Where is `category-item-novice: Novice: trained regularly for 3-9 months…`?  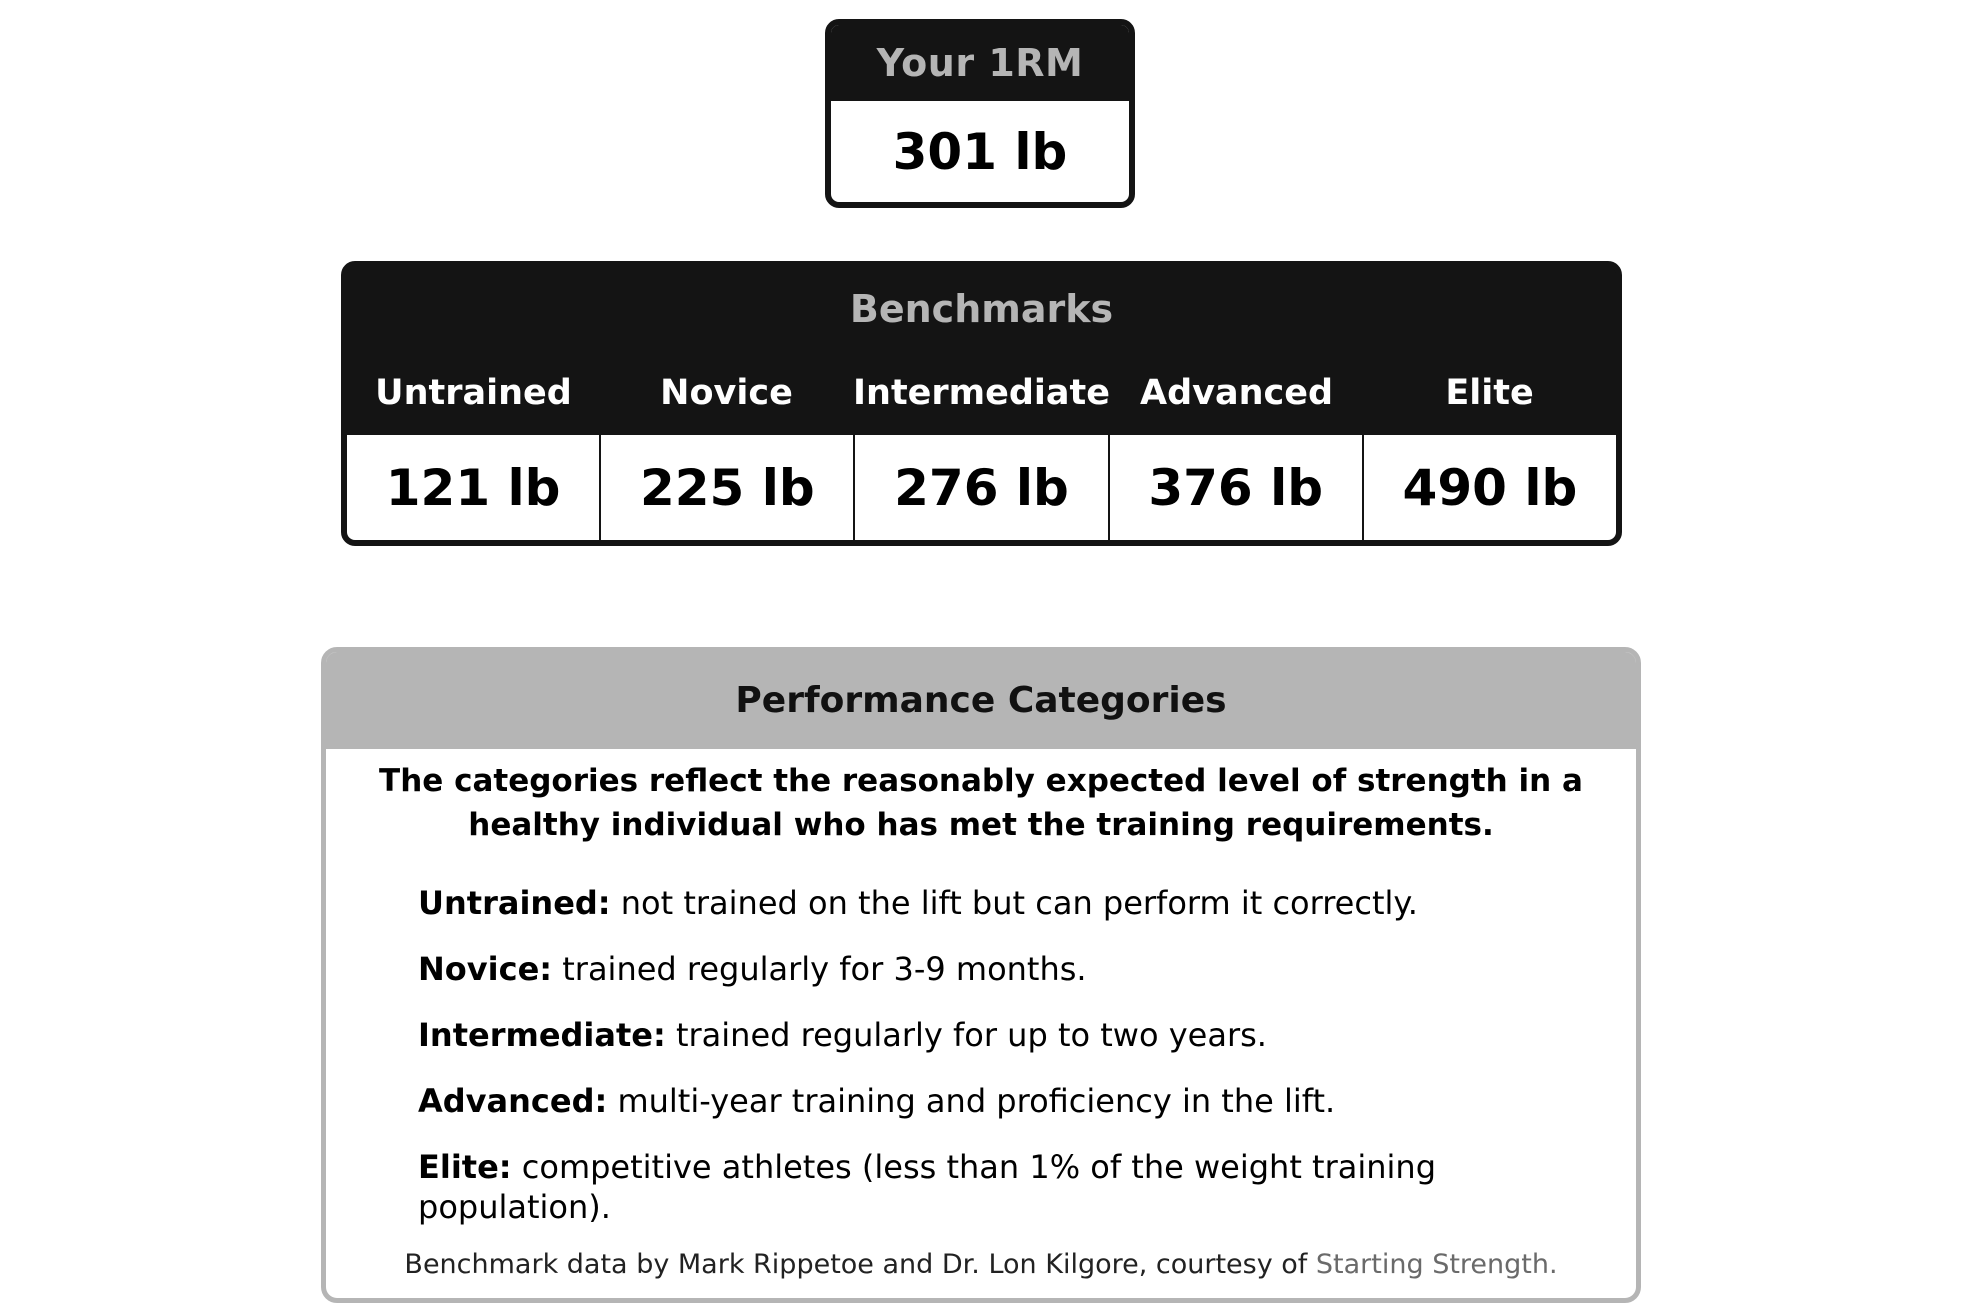
category-item-novice: Novice: trained regularly for 3-9 months… is located at coordinates (1027, 969).